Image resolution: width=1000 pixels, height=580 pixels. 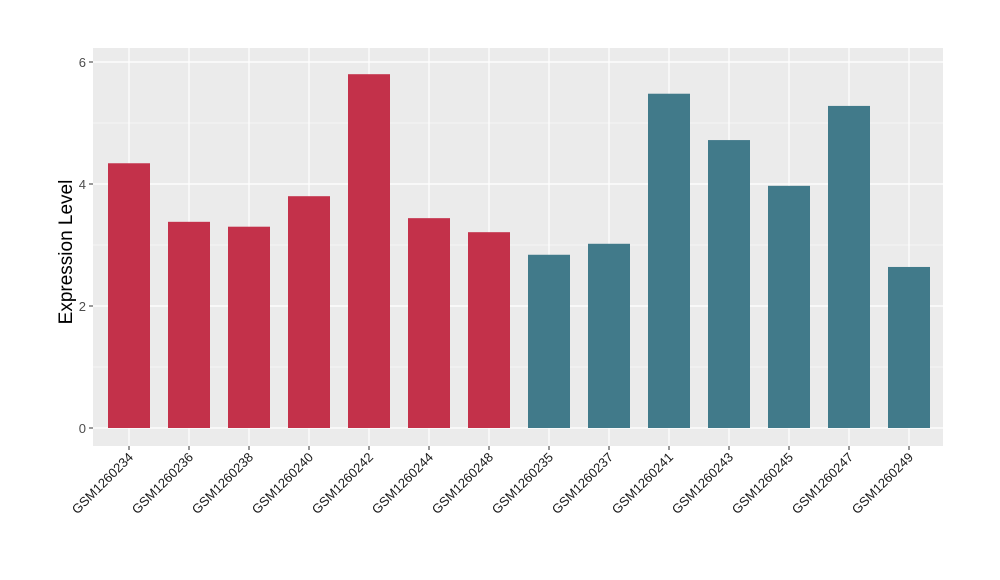 I want to click on bar-GSM1260235, so click(x=549, y=341).